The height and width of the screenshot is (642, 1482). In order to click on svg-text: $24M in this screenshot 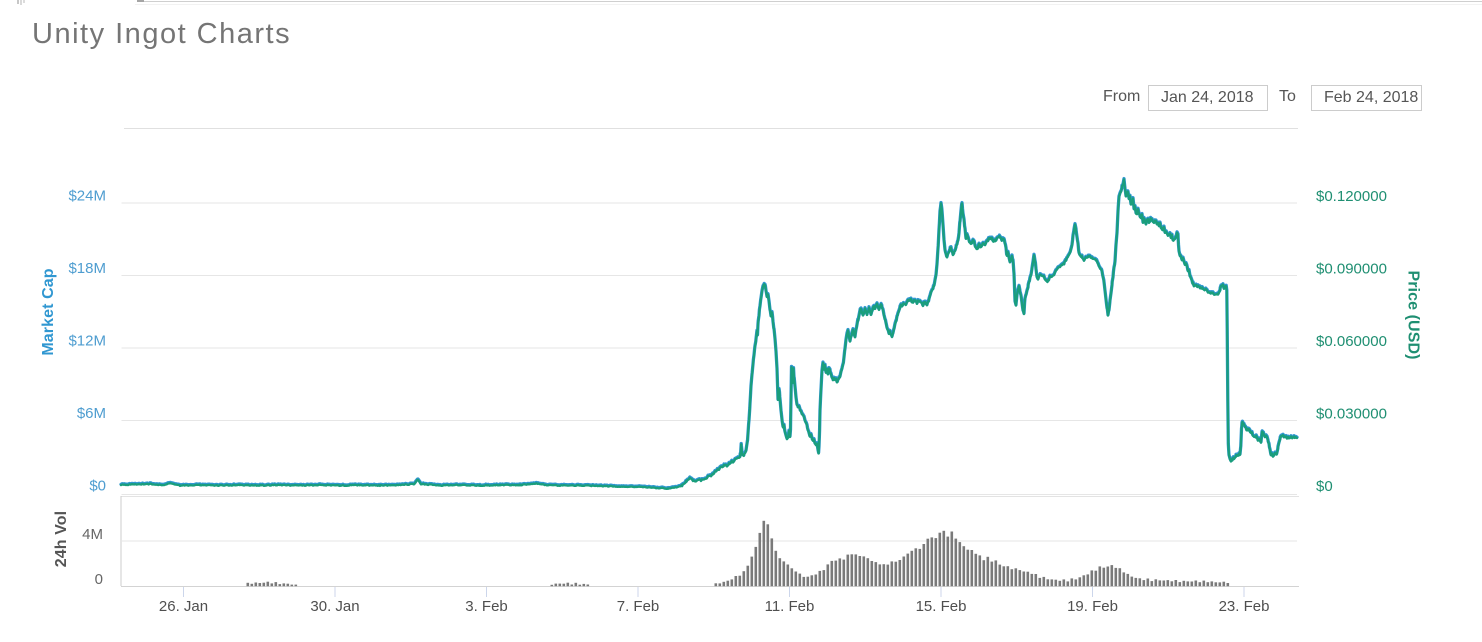, I will do `click(87, 196)`.